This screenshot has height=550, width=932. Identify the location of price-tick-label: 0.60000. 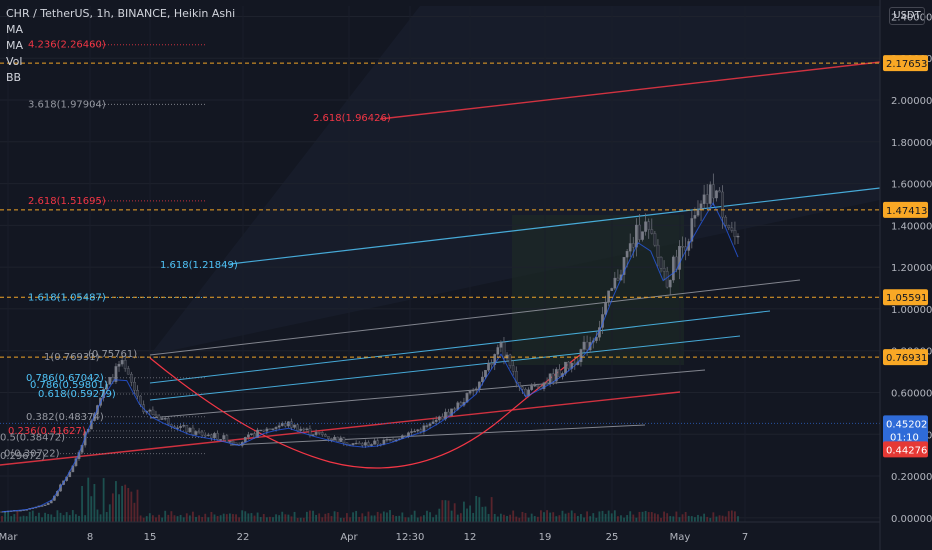
(911, 393).